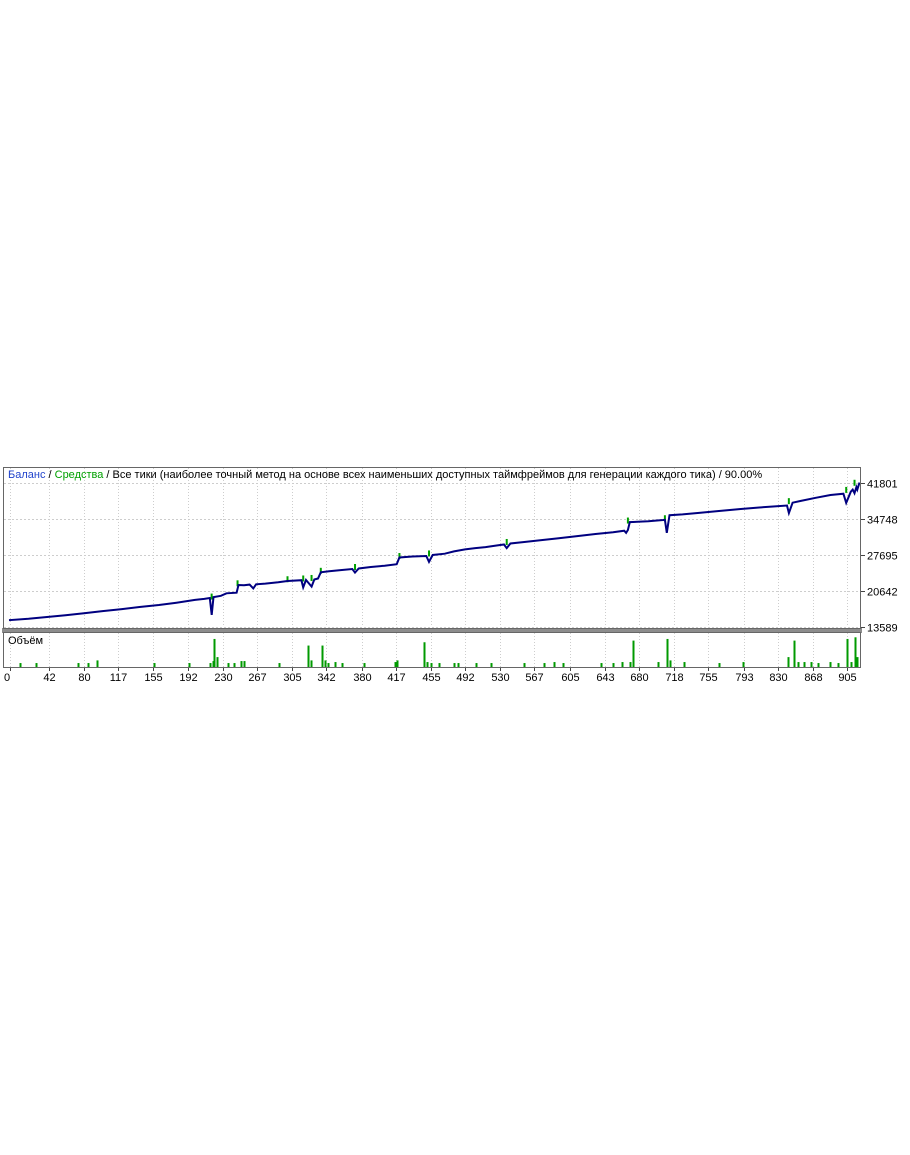 The width and height of the screenshot is (910, 1155). I want to click on x-axis-label: 342, so click(326, 678).